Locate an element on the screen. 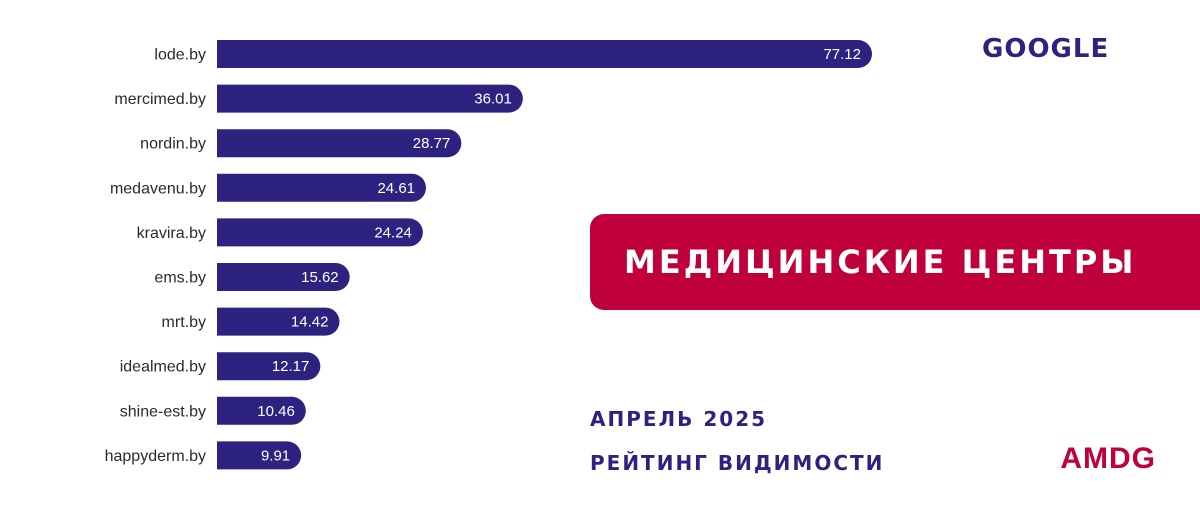  category-label: mercimed.by is located at coordinates (160, 99).